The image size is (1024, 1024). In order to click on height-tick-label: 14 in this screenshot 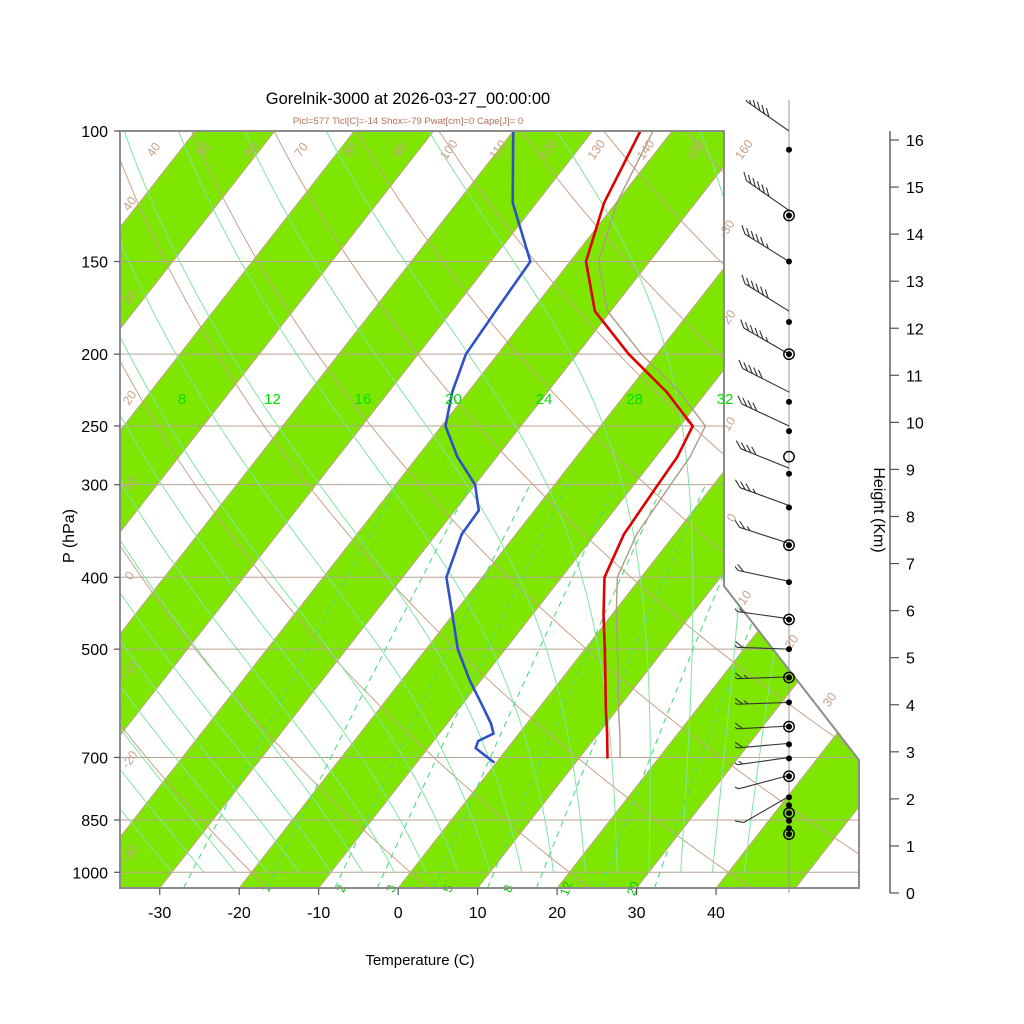, I will do `click(915, 235)`.